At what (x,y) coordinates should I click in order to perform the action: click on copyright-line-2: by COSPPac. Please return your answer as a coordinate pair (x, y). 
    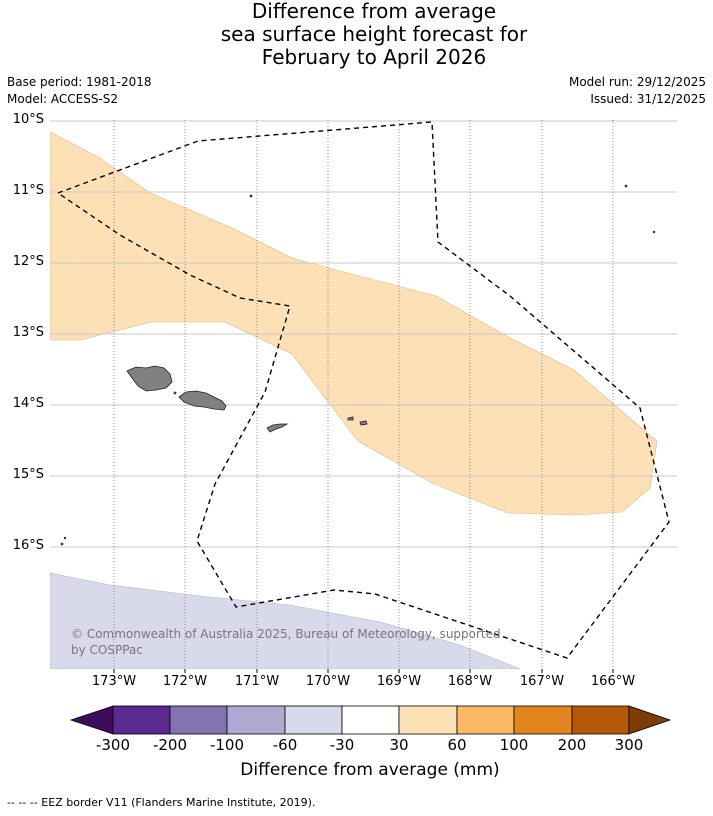
    Looking at the image, I should click on (107, 650).